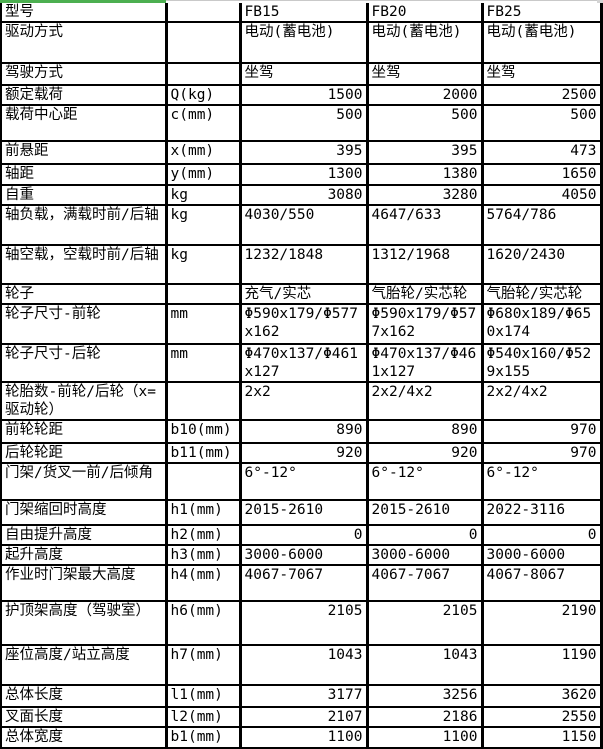  I want to click on spec-label-cell: 前悬距, so click(84, 152).